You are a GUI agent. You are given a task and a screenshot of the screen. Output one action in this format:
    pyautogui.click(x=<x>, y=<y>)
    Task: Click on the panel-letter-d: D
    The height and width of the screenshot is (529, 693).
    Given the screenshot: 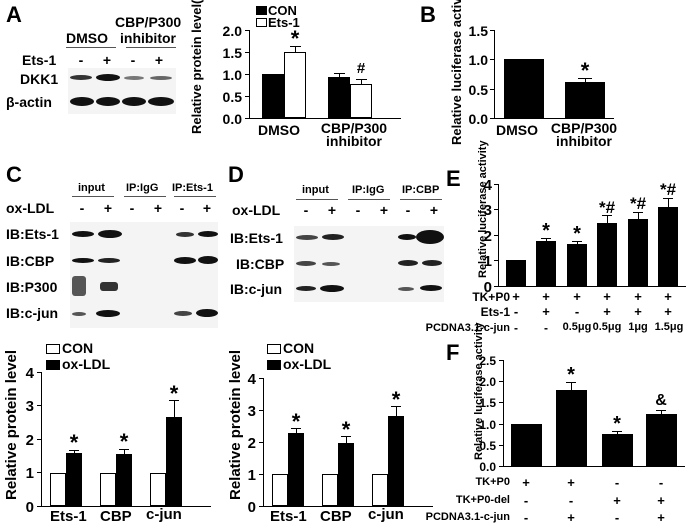 What is the action you would take?
    pyautogui.click(x=236, y=174)
    